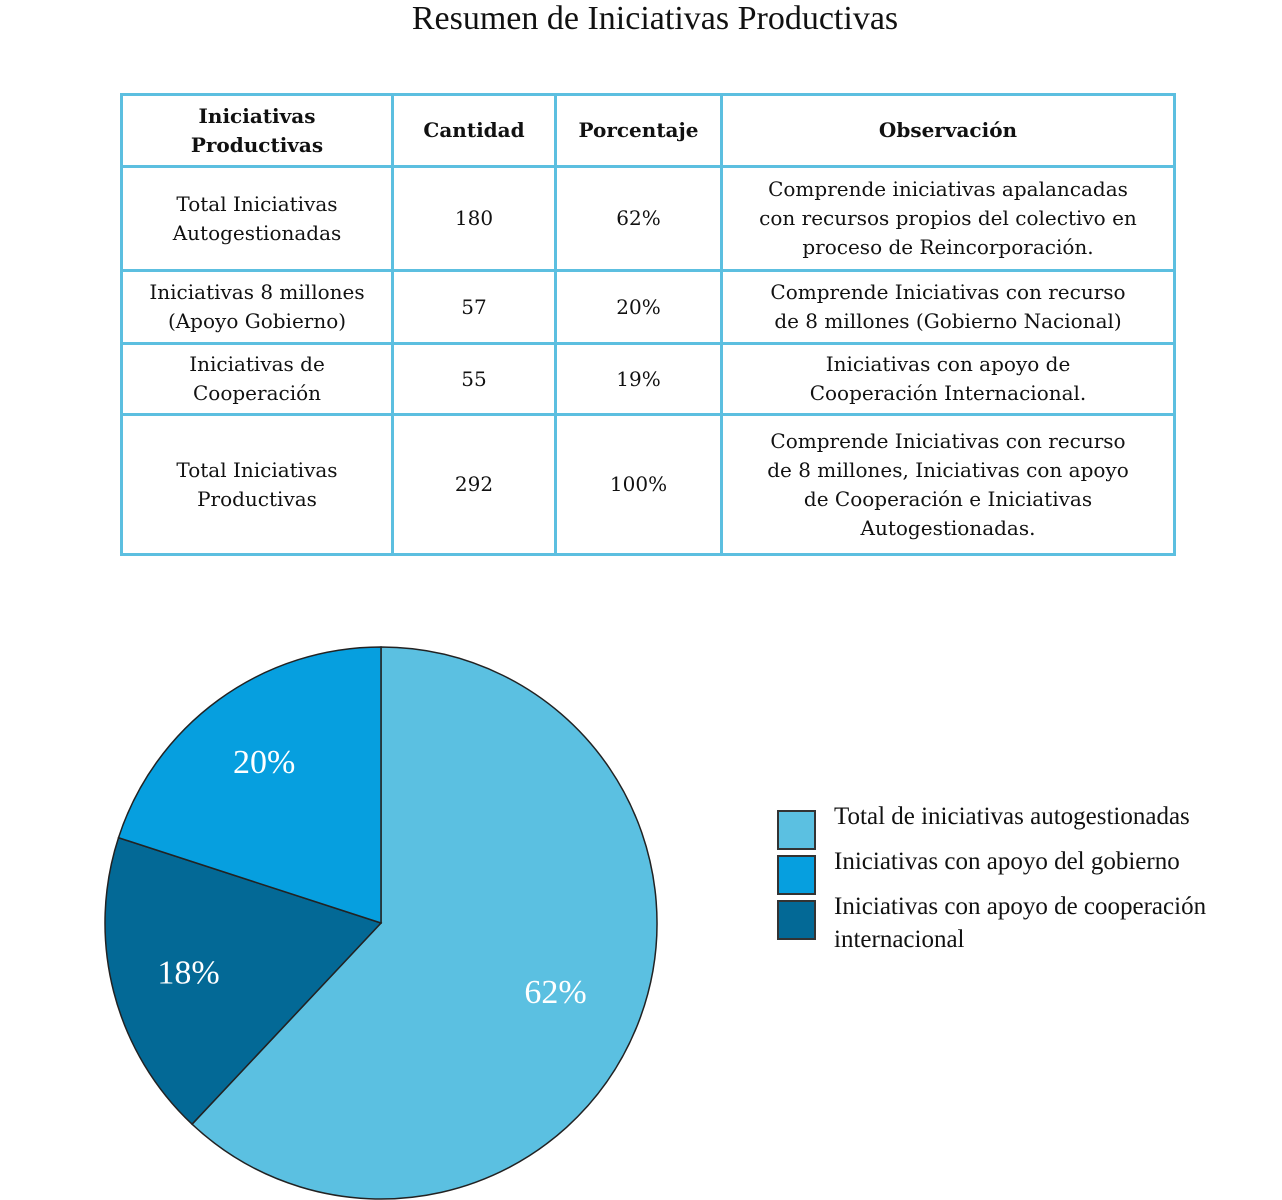 The width and height of the screenshot is (1282, 1200). I want to click on table-cell: Total Iniciativas Productivas, so click(257, 484).